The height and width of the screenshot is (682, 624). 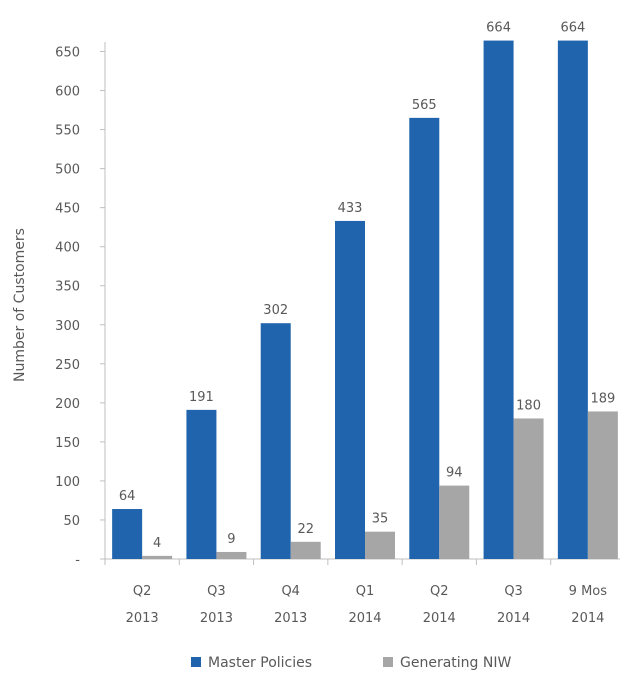 What do you see at coordinates (305, 529) in the screenshot?
I see `data-label: 22` at bounding box center [305, 529].